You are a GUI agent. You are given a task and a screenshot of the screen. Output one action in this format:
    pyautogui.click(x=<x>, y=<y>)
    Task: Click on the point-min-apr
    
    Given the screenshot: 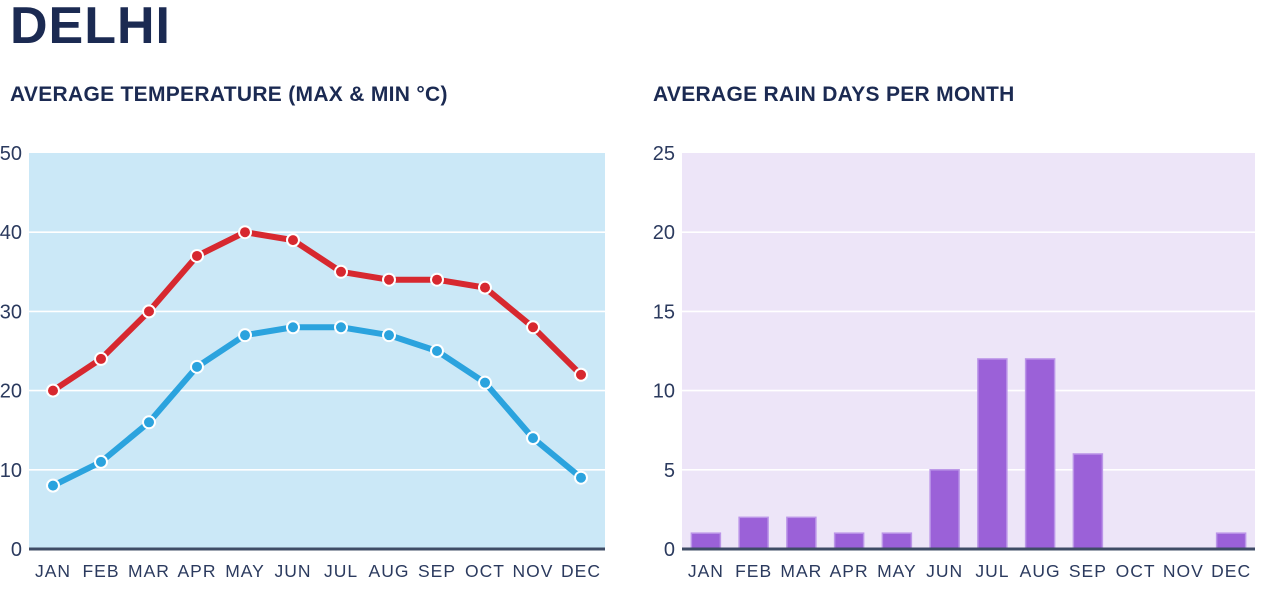 What is the action you would take?
    pyautogui.click(x=197, y=366)
    